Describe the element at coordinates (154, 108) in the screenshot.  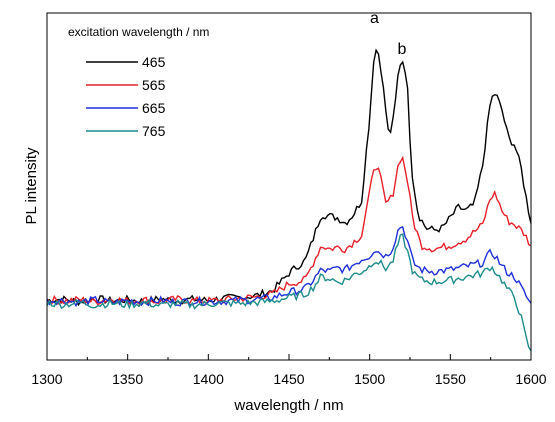
I see `legend-label-665: 665` at that location.